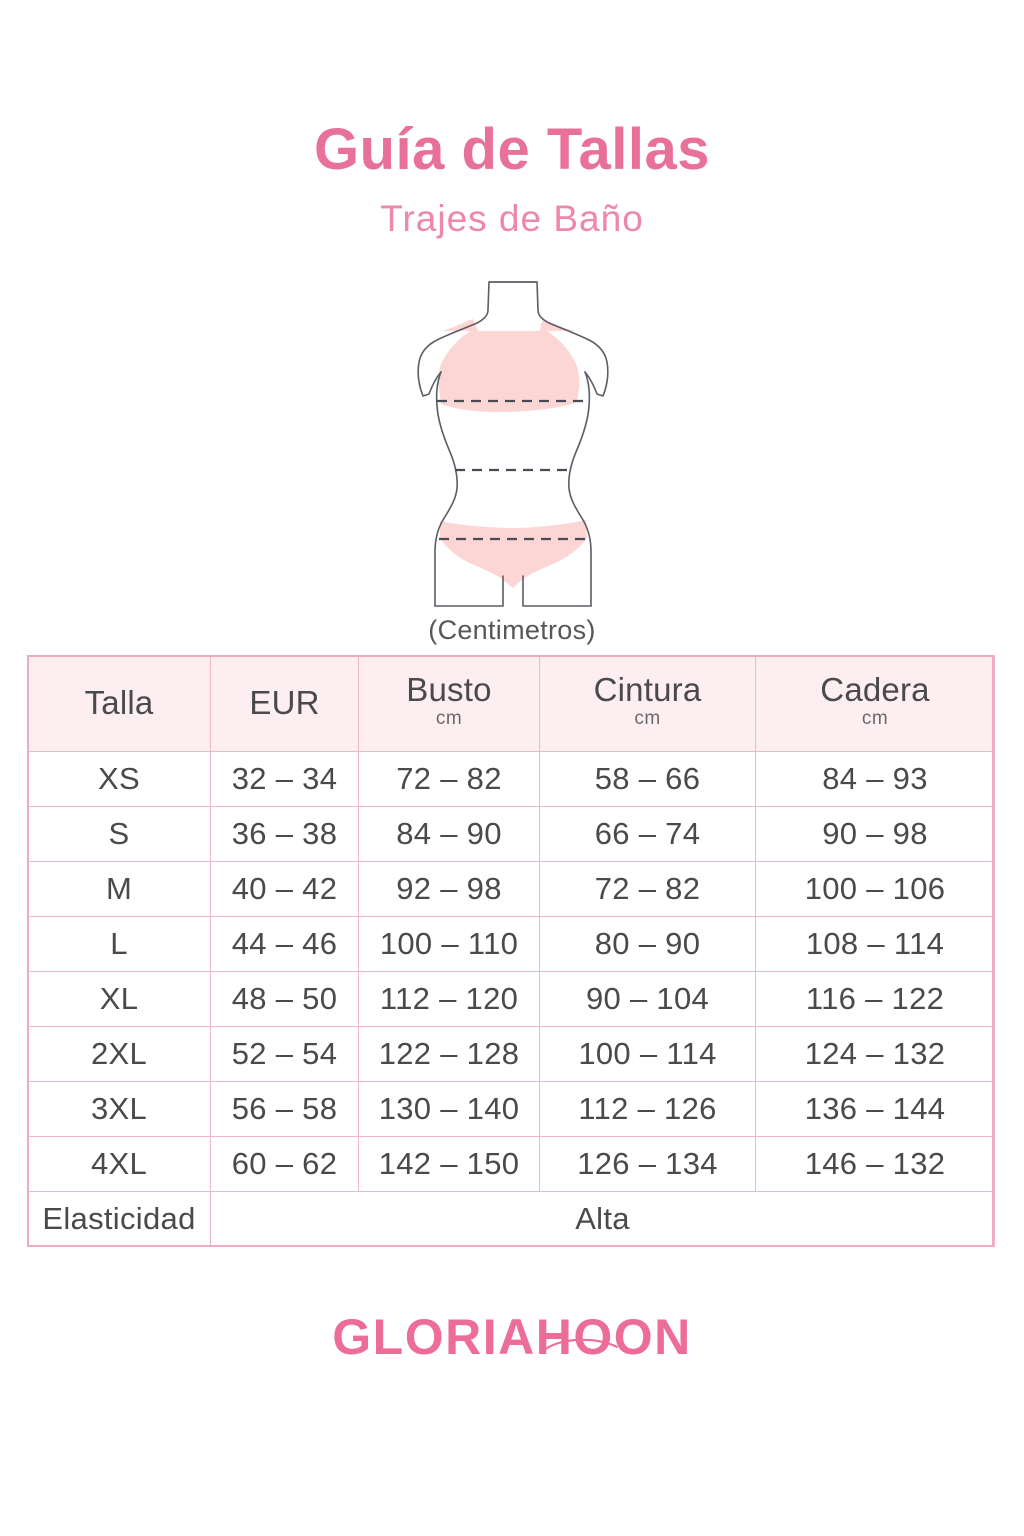 Image resolution: width=1024 pixels, height=1536 pixels. What do you see at coordinates (875, 944) in the screenshot?
I see `cell-cadera: 108 – 114` at bounding box center [875, 944].